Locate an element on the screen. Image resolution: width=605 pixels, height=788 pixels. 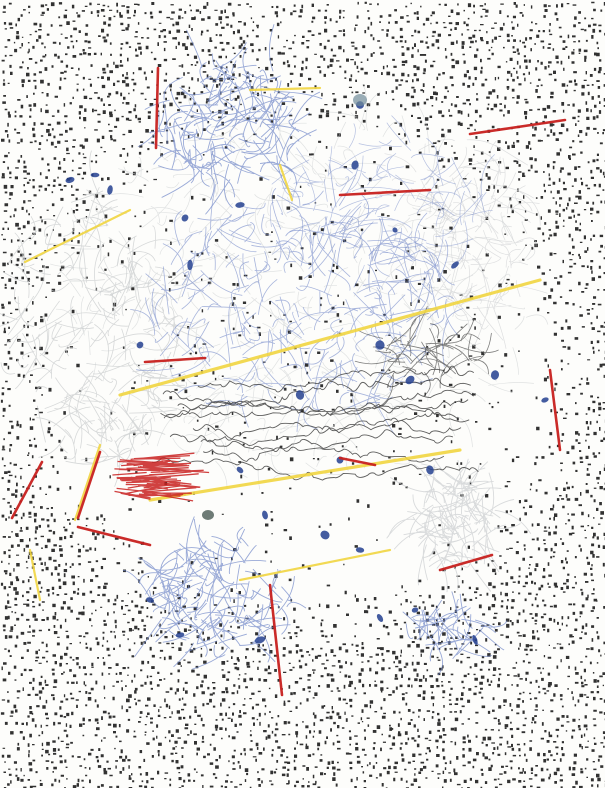
red-cluster is located at coordinates (161, 477).